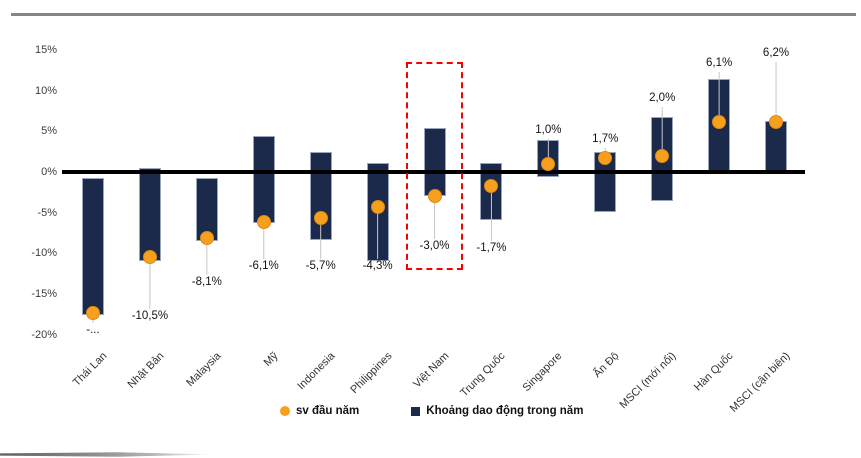  I want to click on point-value-label: 1,7%, so click(605, 139).